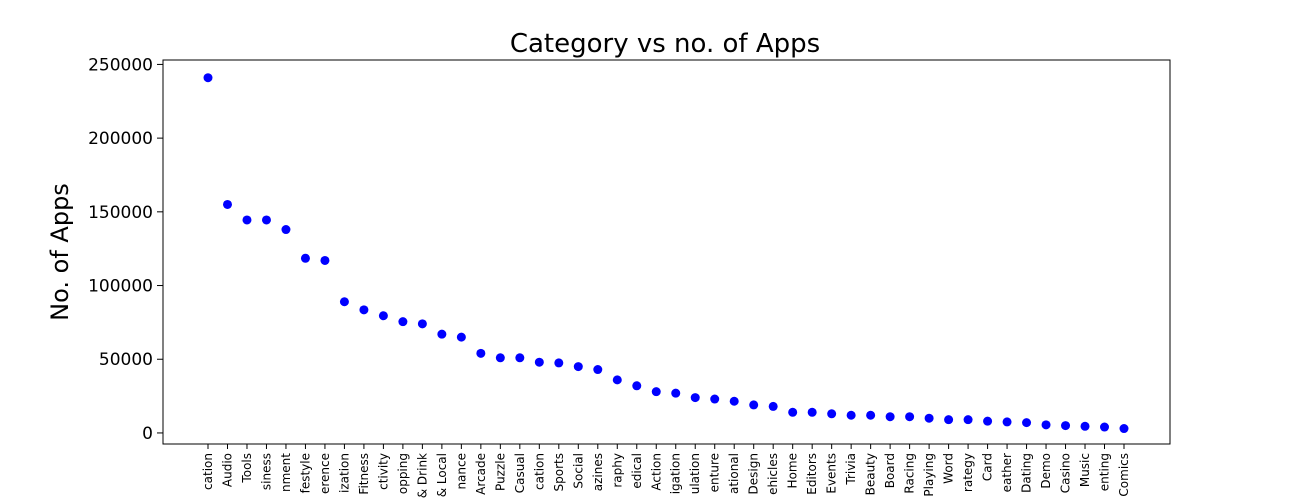 This screenshot has height=500, width=1300. What do you see at coordinates (227, 470) in the screenshot?
I see `x-tick-label: Audio` at bounding box center [227, 470].